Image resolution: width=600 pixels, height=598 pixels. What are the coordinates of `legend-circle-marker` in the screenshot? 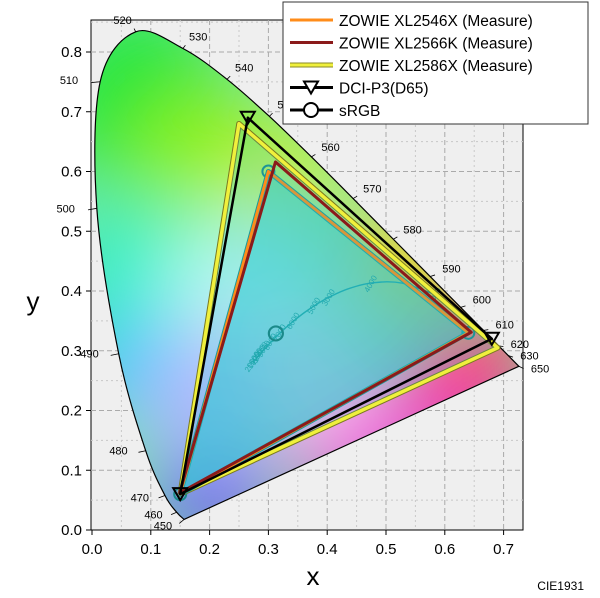 It's located at (311, 110).